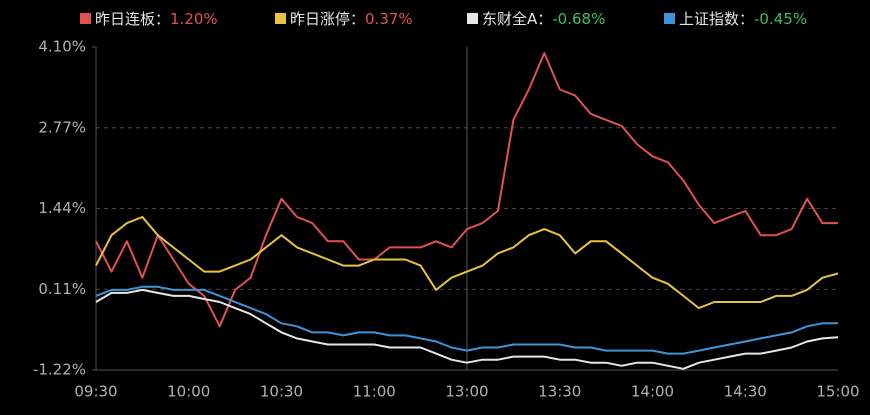  Describe the element at coordinates (62, 208) in the screenshot. I see `y-tick-label: 1.44%` at that location.